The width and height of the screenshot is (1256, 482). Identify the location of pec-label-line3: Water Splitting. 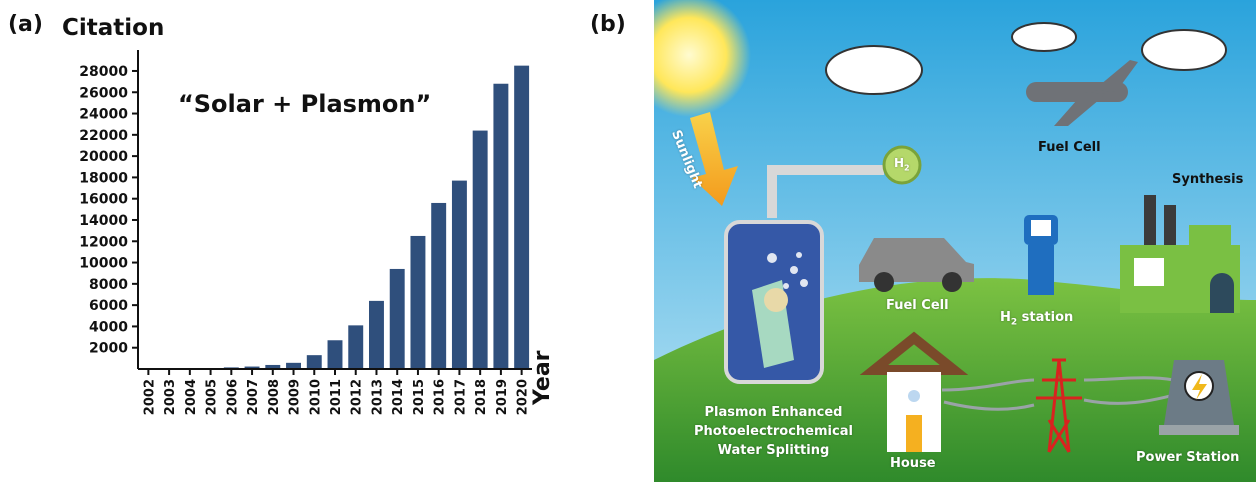
(773, 450).